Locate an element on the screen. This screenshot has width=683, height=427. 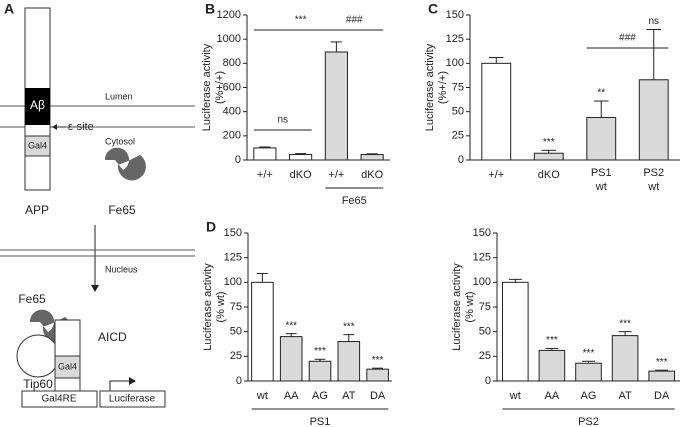
y-tick-label: 800 is located at coordinates (232, 63).